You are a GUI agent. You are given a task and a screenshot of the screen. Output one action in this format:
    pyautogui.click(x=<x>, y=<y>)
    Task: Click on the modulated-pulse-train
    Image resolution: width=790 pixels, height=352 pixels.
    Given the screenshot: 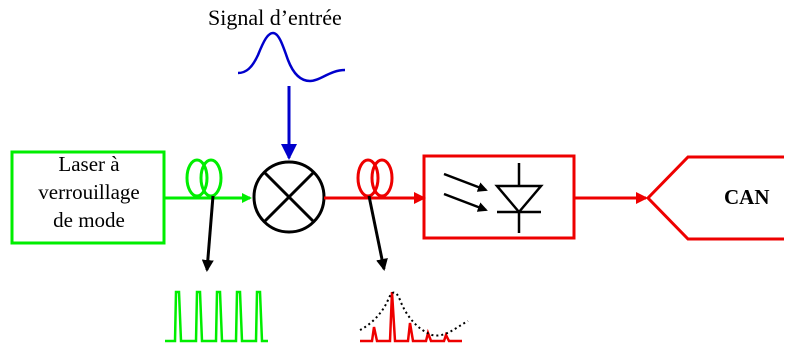 What is the action you would take?
    pyautogui.click(x=411, y=317)
    